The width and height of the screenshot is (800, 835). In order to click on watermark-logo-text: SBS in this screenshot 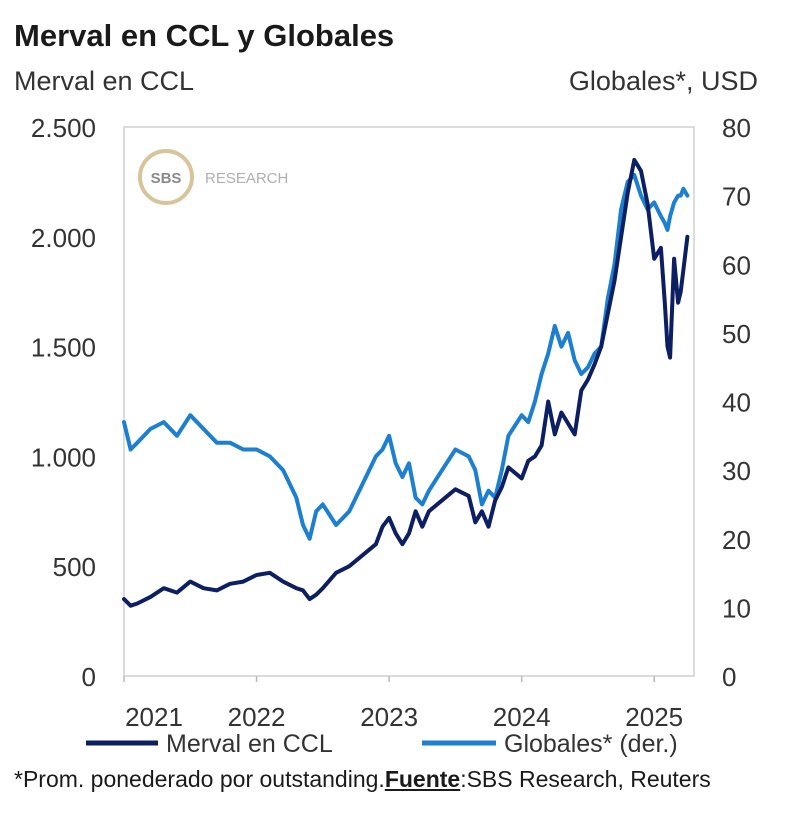, I will do `click(166, 178)`.